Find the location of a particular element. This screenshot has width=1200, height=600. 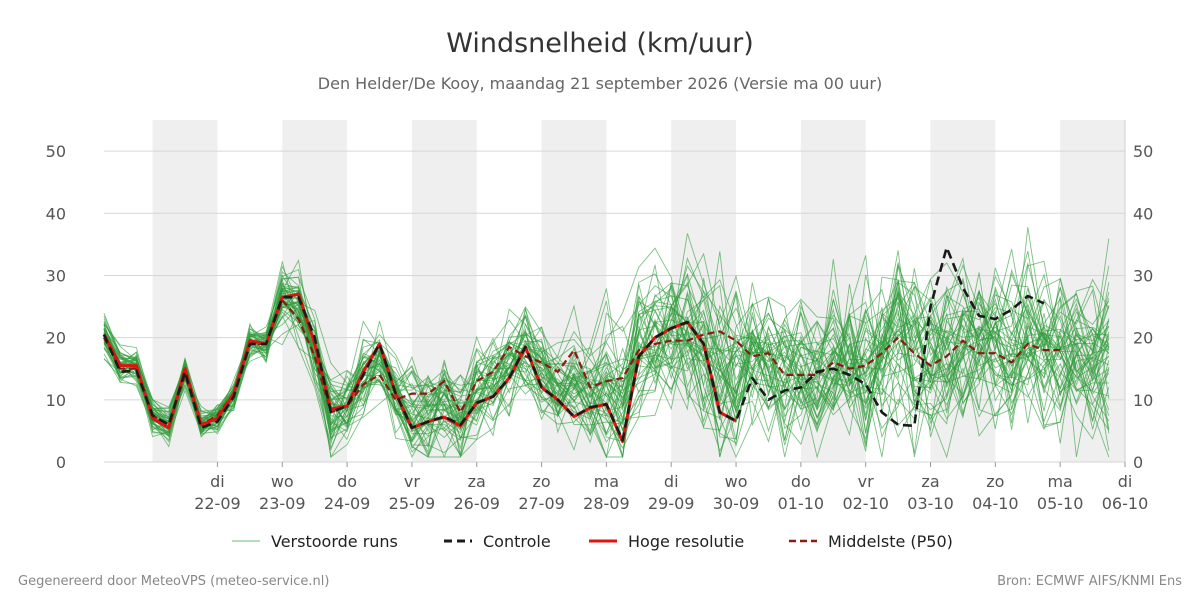

legend-label-ensemble: Verstoorde runs is located at coordinates (334, 541).